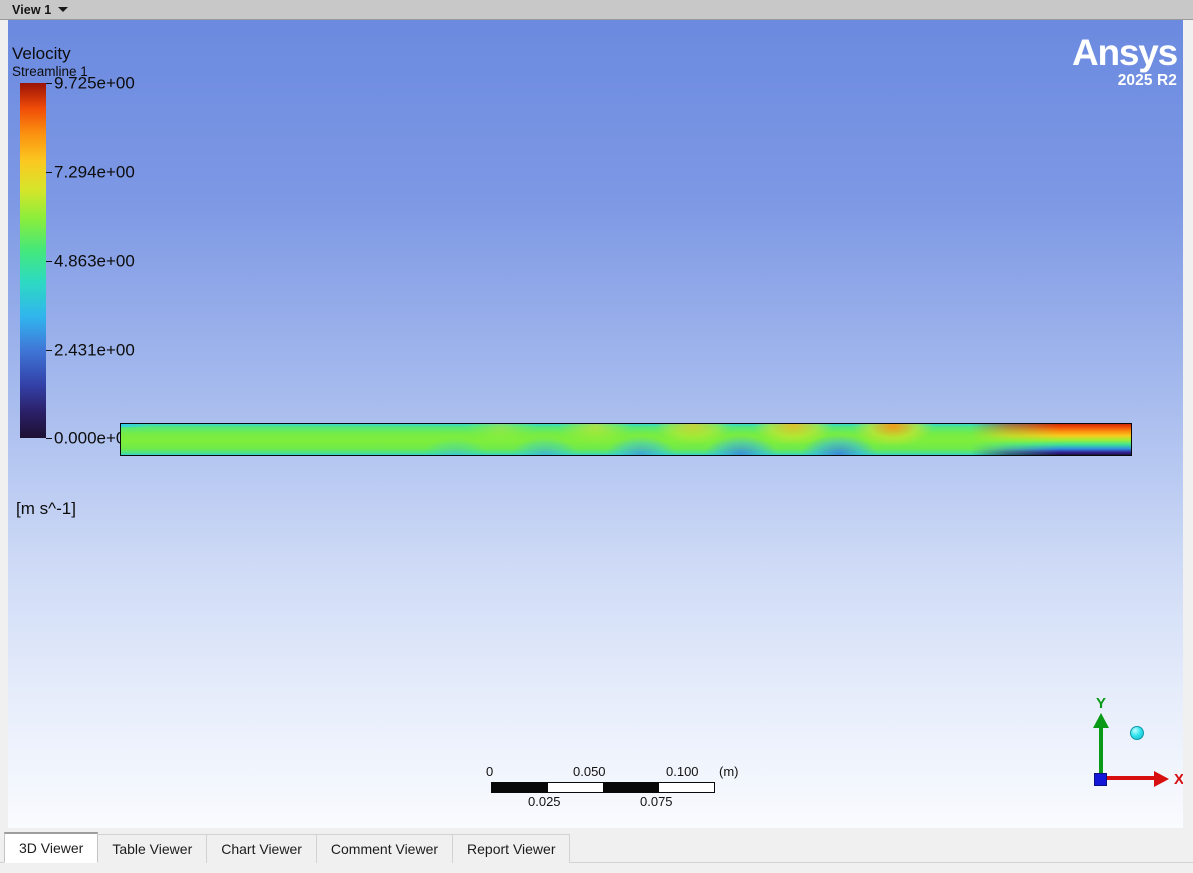  I want to click on y-axis-arrow-shaft, so click(1101, 751).